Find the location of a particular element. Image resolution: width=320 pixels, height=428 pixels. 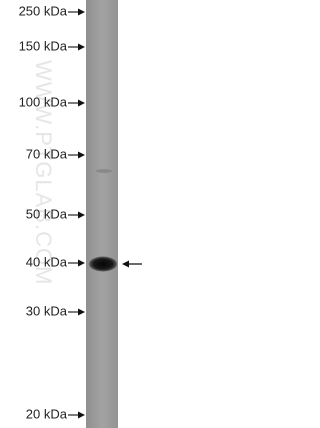

marker-label: 40 kDa is located at coordinates (47, 261).